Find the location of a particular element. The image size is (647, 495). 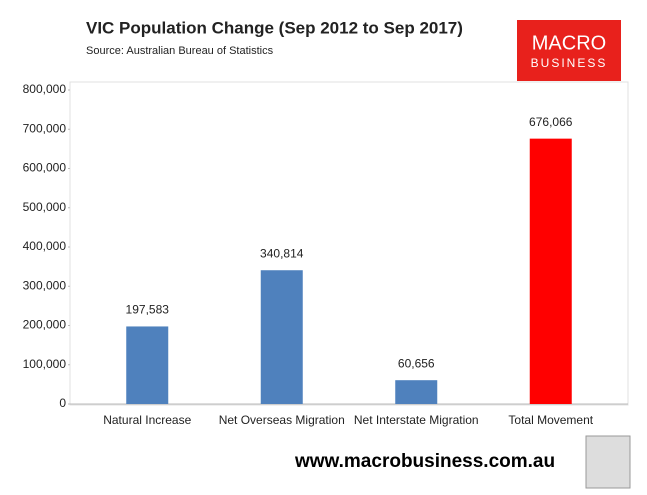

x-tick-label-box: Natural Increase is located at coordinates (147, 420).